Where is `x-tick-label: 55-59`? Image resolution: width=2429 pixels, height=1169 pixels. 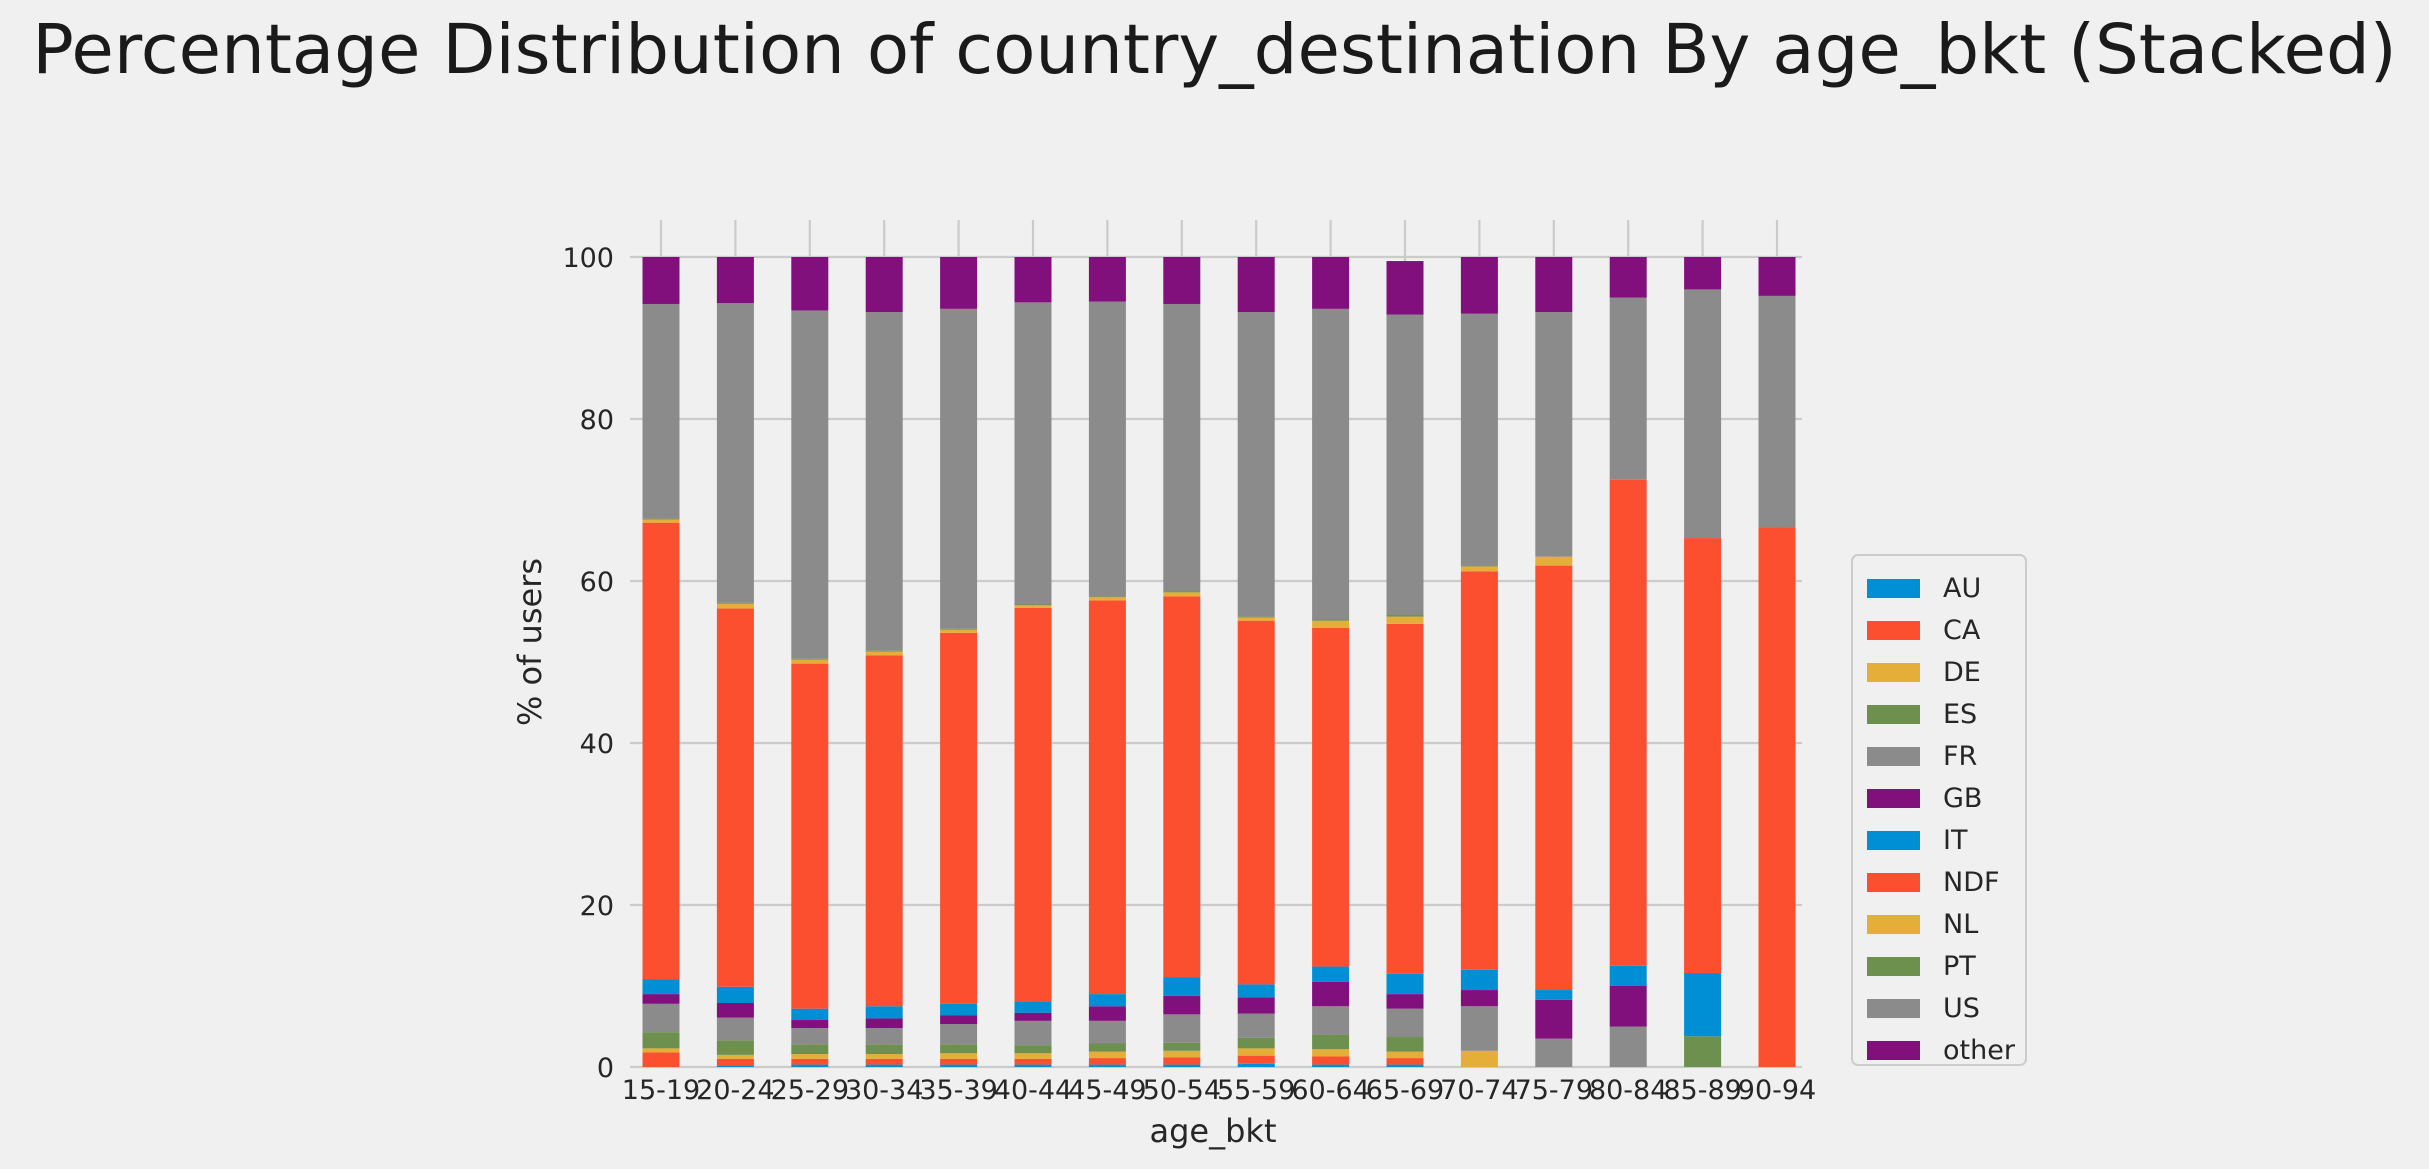
x-tick-label: 55-59 is located at coordinates (1256, 1090).